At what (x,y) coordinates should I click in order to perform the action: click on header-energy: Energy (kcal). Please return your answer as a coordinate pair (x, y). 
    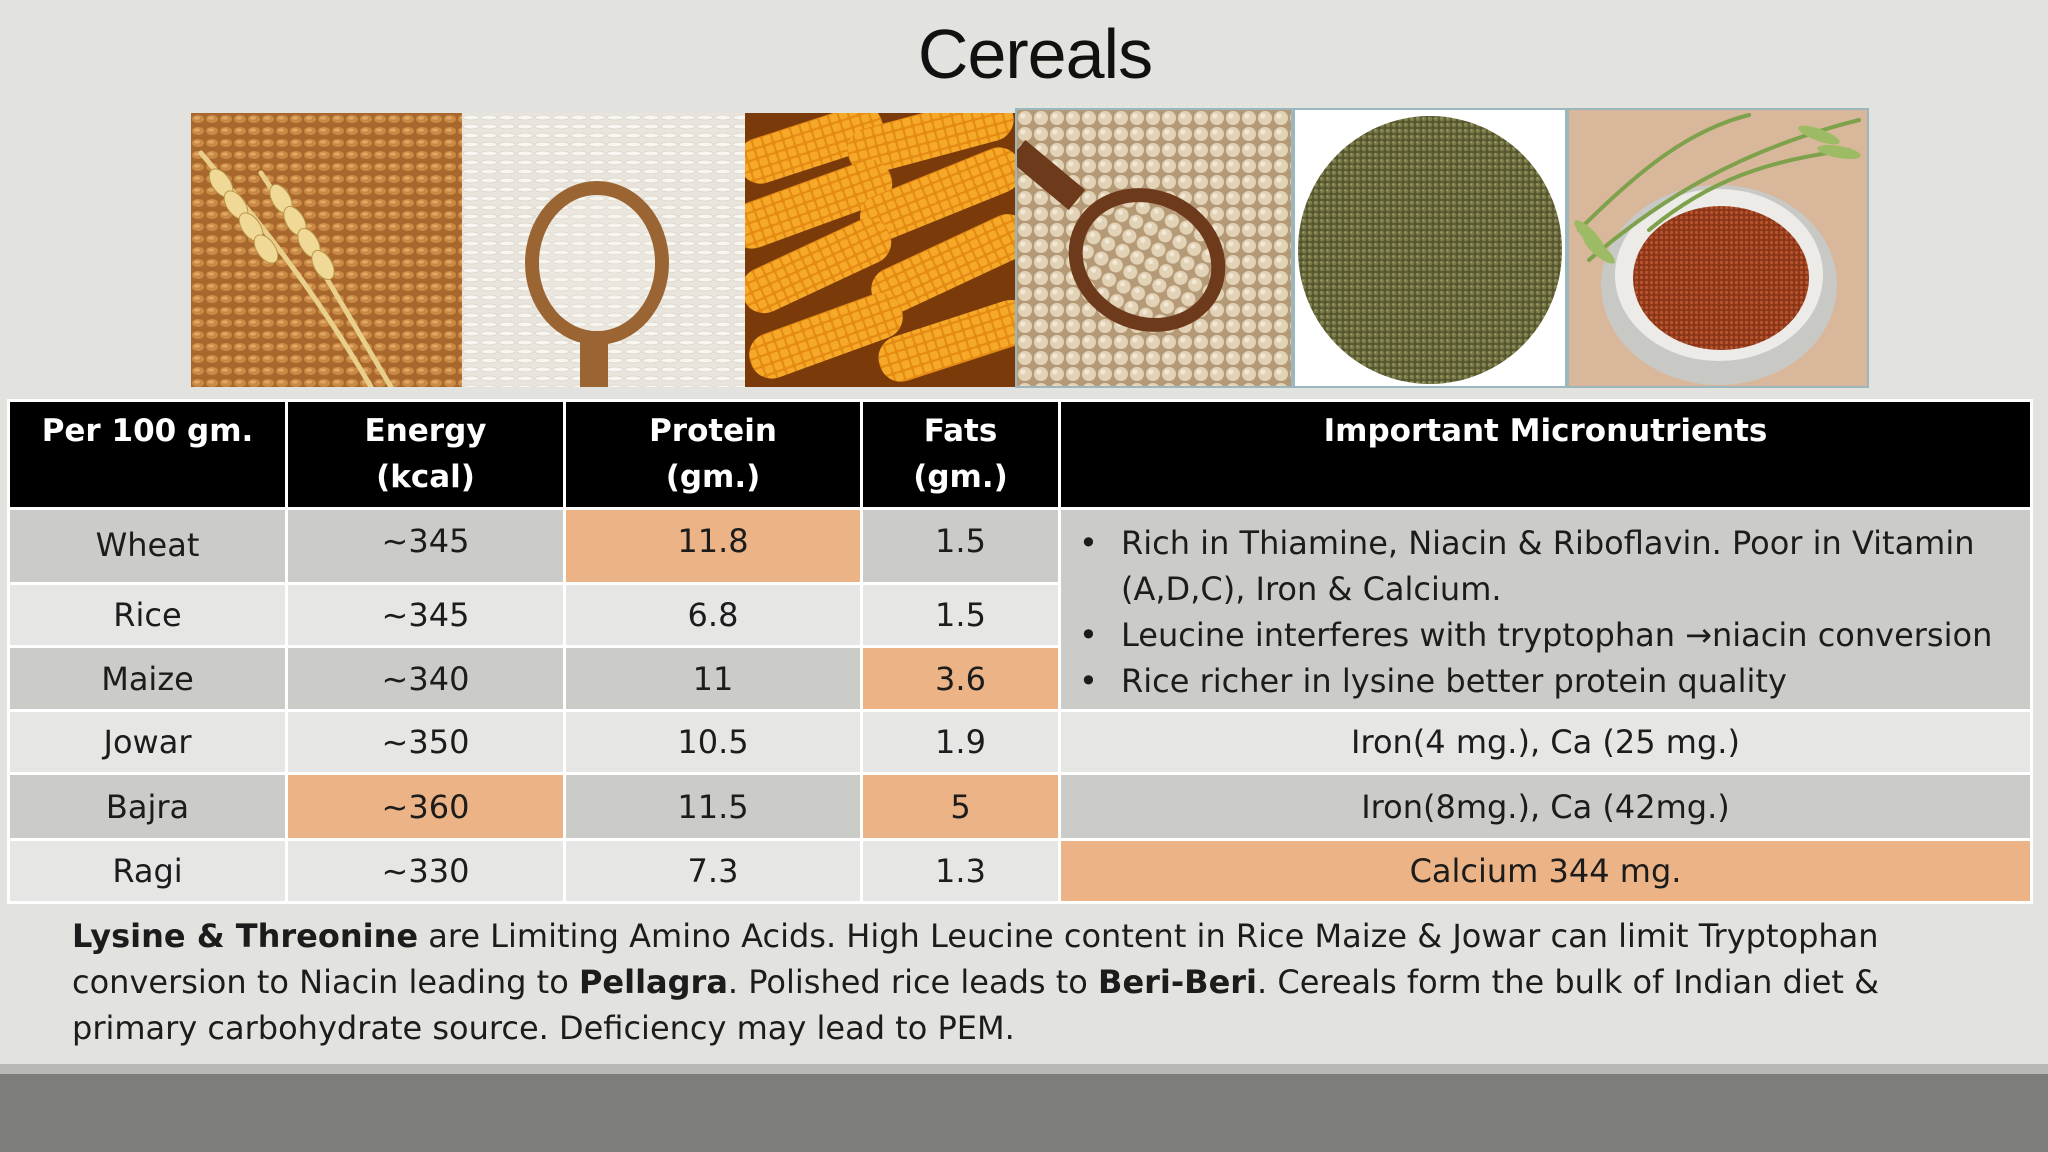
    Looking at the image, I should click on (425, 454).